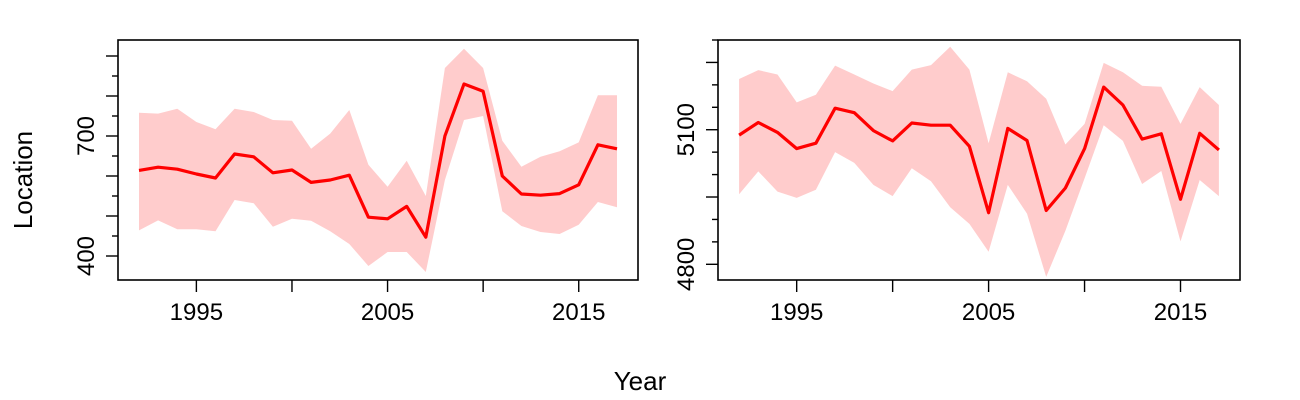  What do you see at coordinates (695, 165) in the screenshot?
I see `right-y-axis-ticks: 4800 5100` at bounding box center [695, 165].